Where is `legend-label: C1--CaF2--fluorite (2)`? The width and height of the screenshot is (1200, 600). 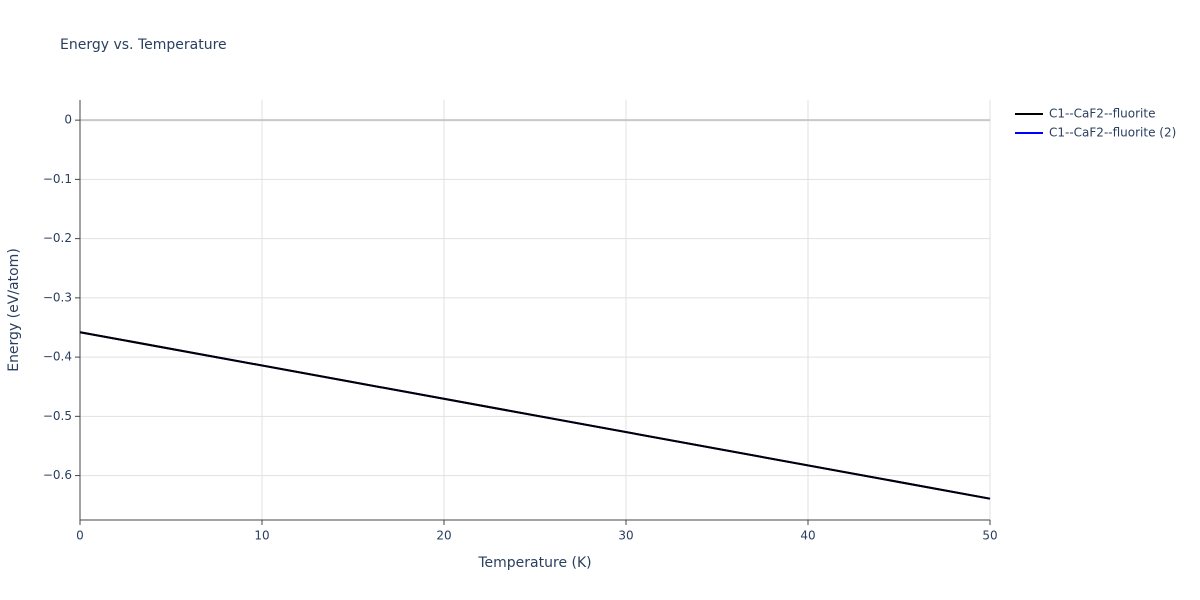 legend-label: C1--CaF2--fluorite (2) is located at coordinates (1112, 133).